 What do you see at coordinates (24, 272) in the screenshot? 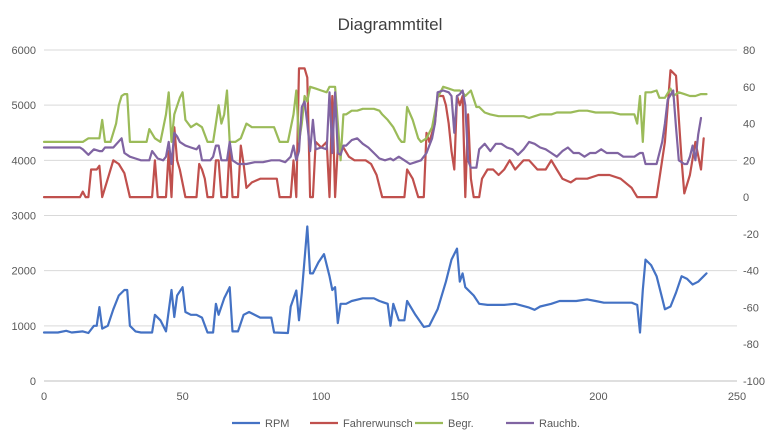
I see `y-tick-label: 2000` at bounding box center [24, 272].